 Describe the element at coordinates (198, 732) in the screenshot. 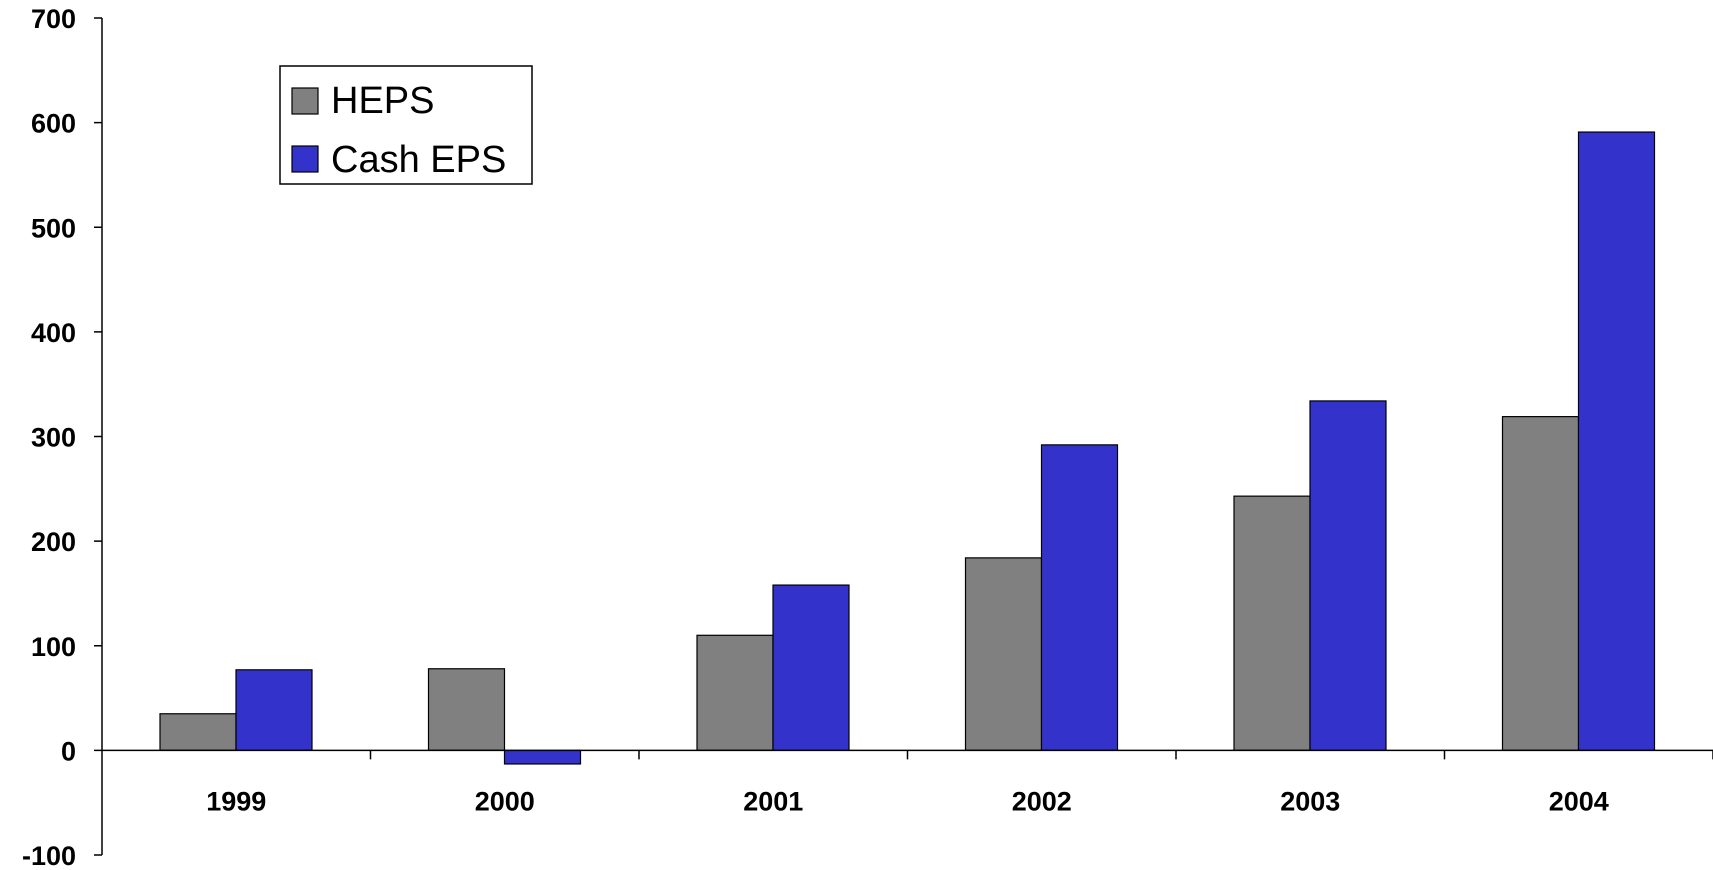

I see `bar-heps-1999` at that location.